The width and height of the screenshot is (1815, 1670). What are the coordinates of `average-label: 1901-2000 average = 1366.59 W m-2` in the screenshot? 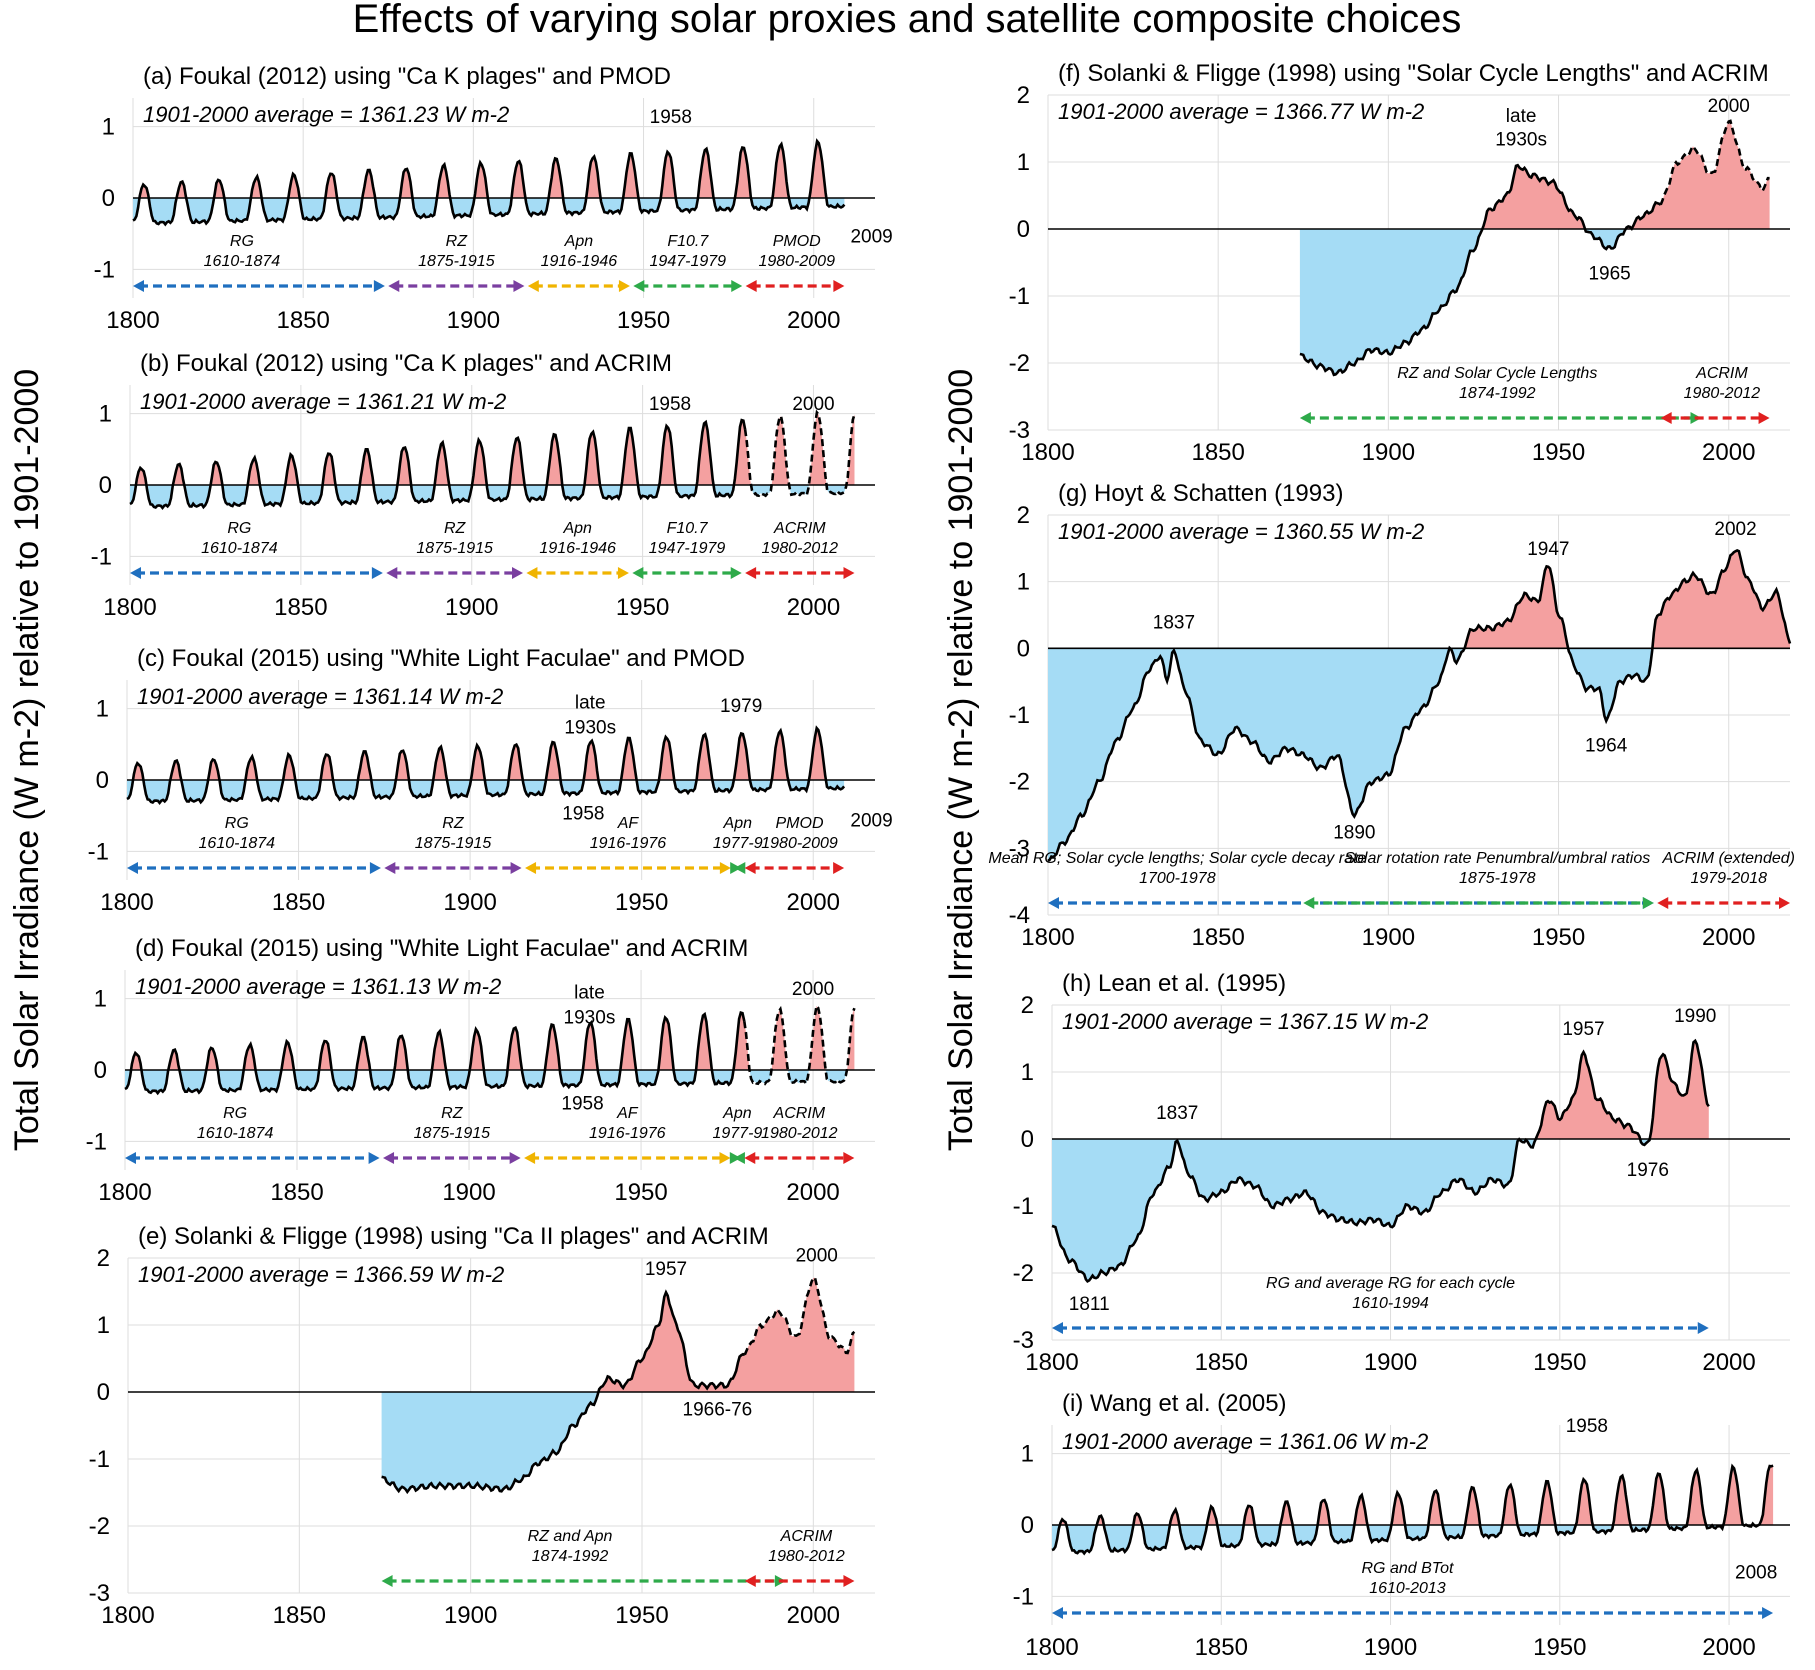 It's located at (321, 1274).